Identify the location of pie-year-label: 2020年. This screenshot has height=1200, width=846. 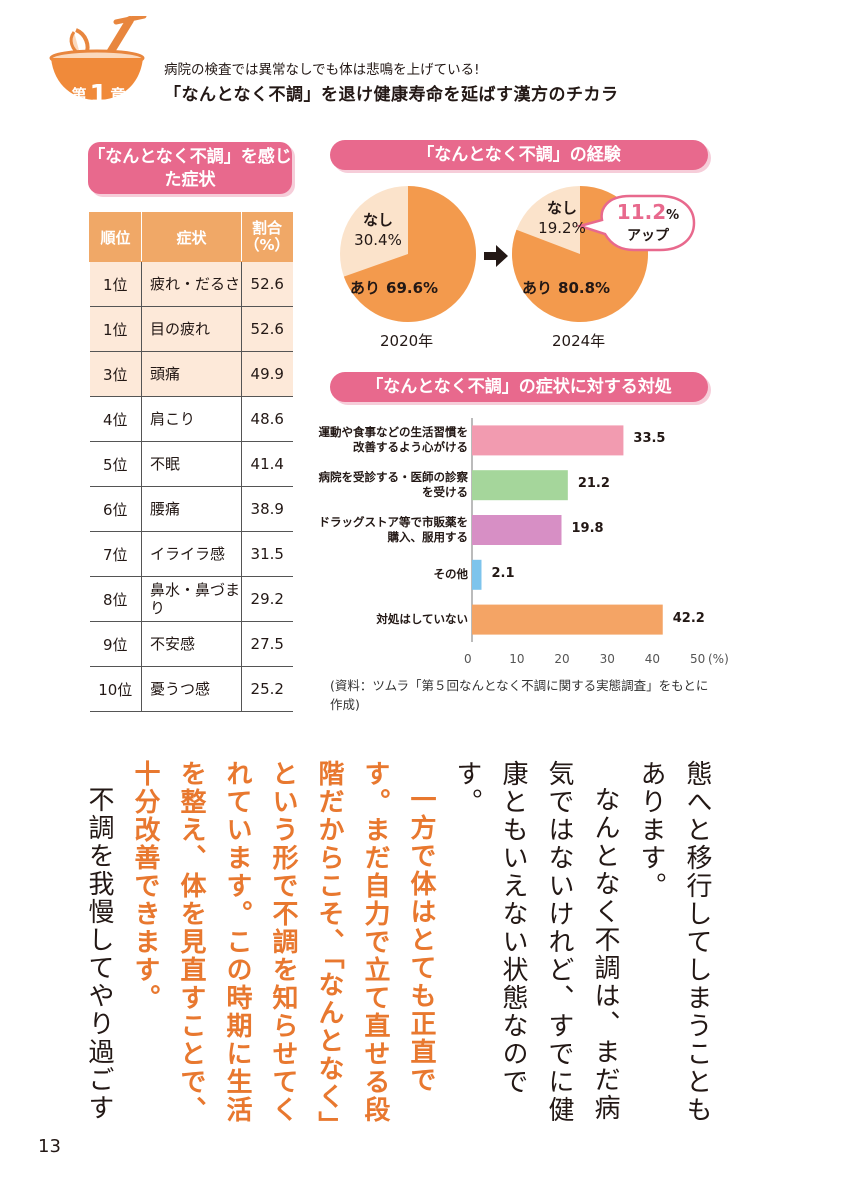
(407, 341).